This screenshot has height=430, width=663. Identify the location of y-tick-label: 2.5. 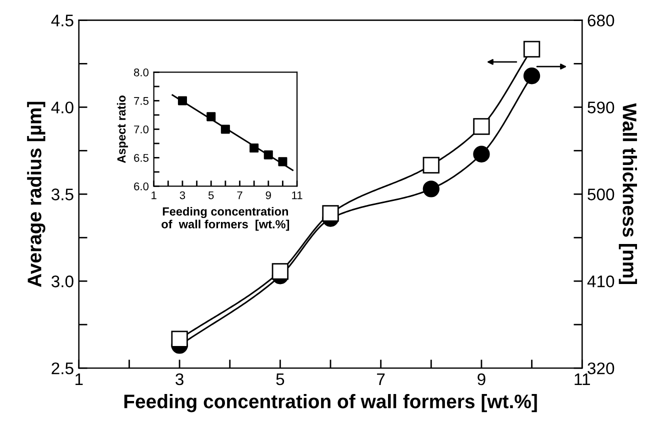
(63, 368).